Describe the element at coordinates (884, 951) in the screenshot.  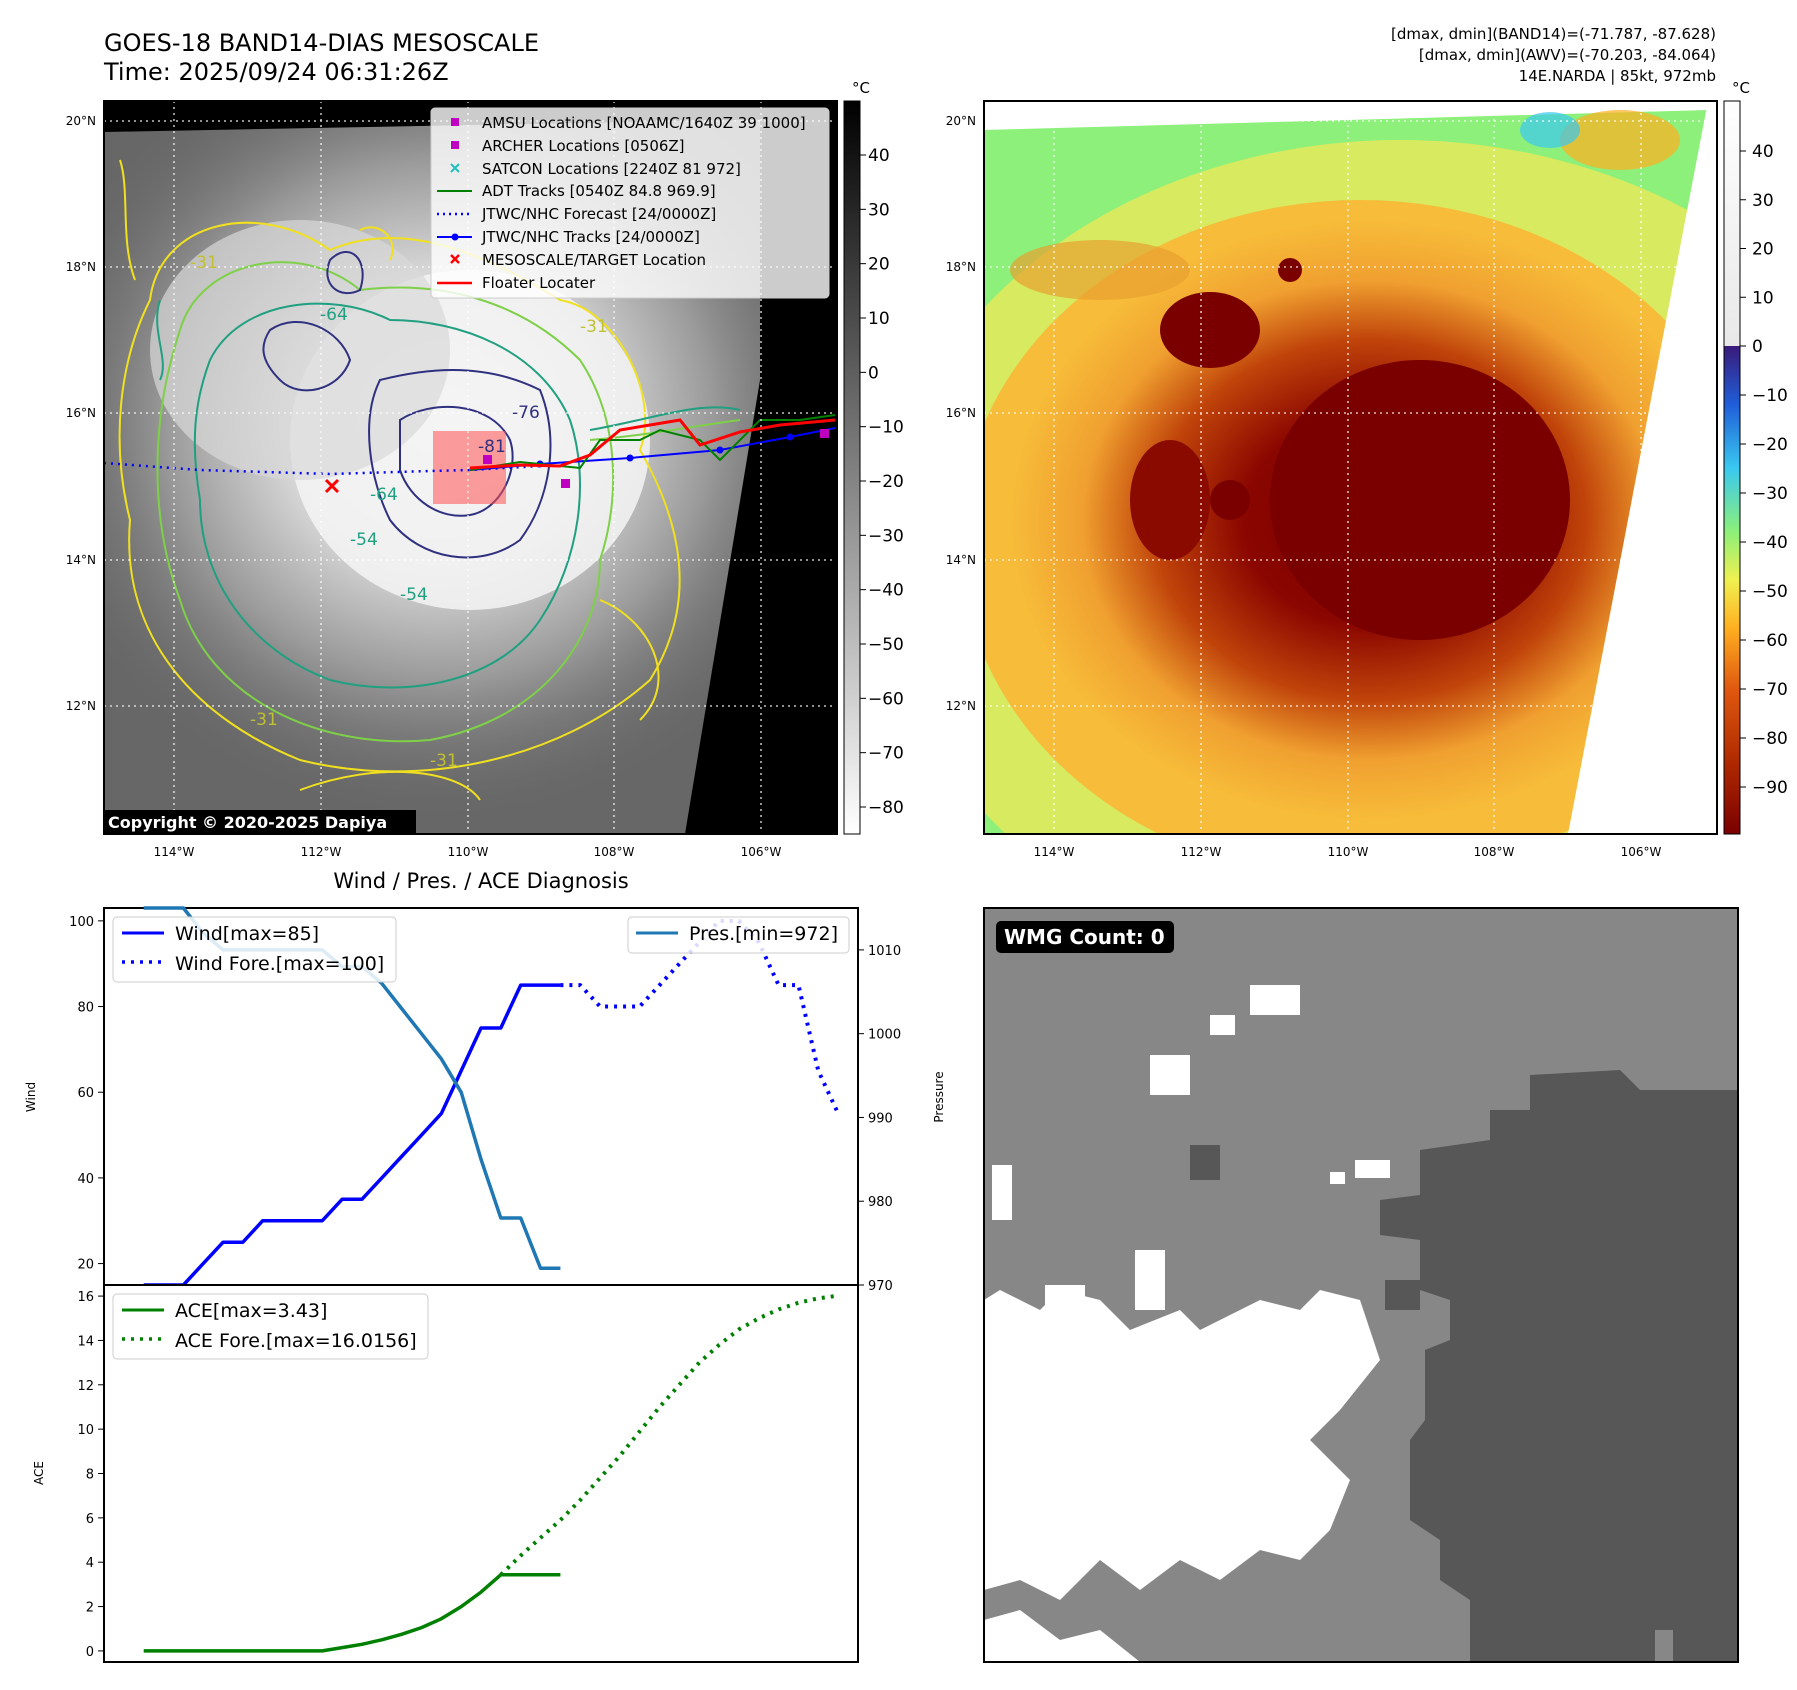
I see `y2-tick-label: 1010` at that location.